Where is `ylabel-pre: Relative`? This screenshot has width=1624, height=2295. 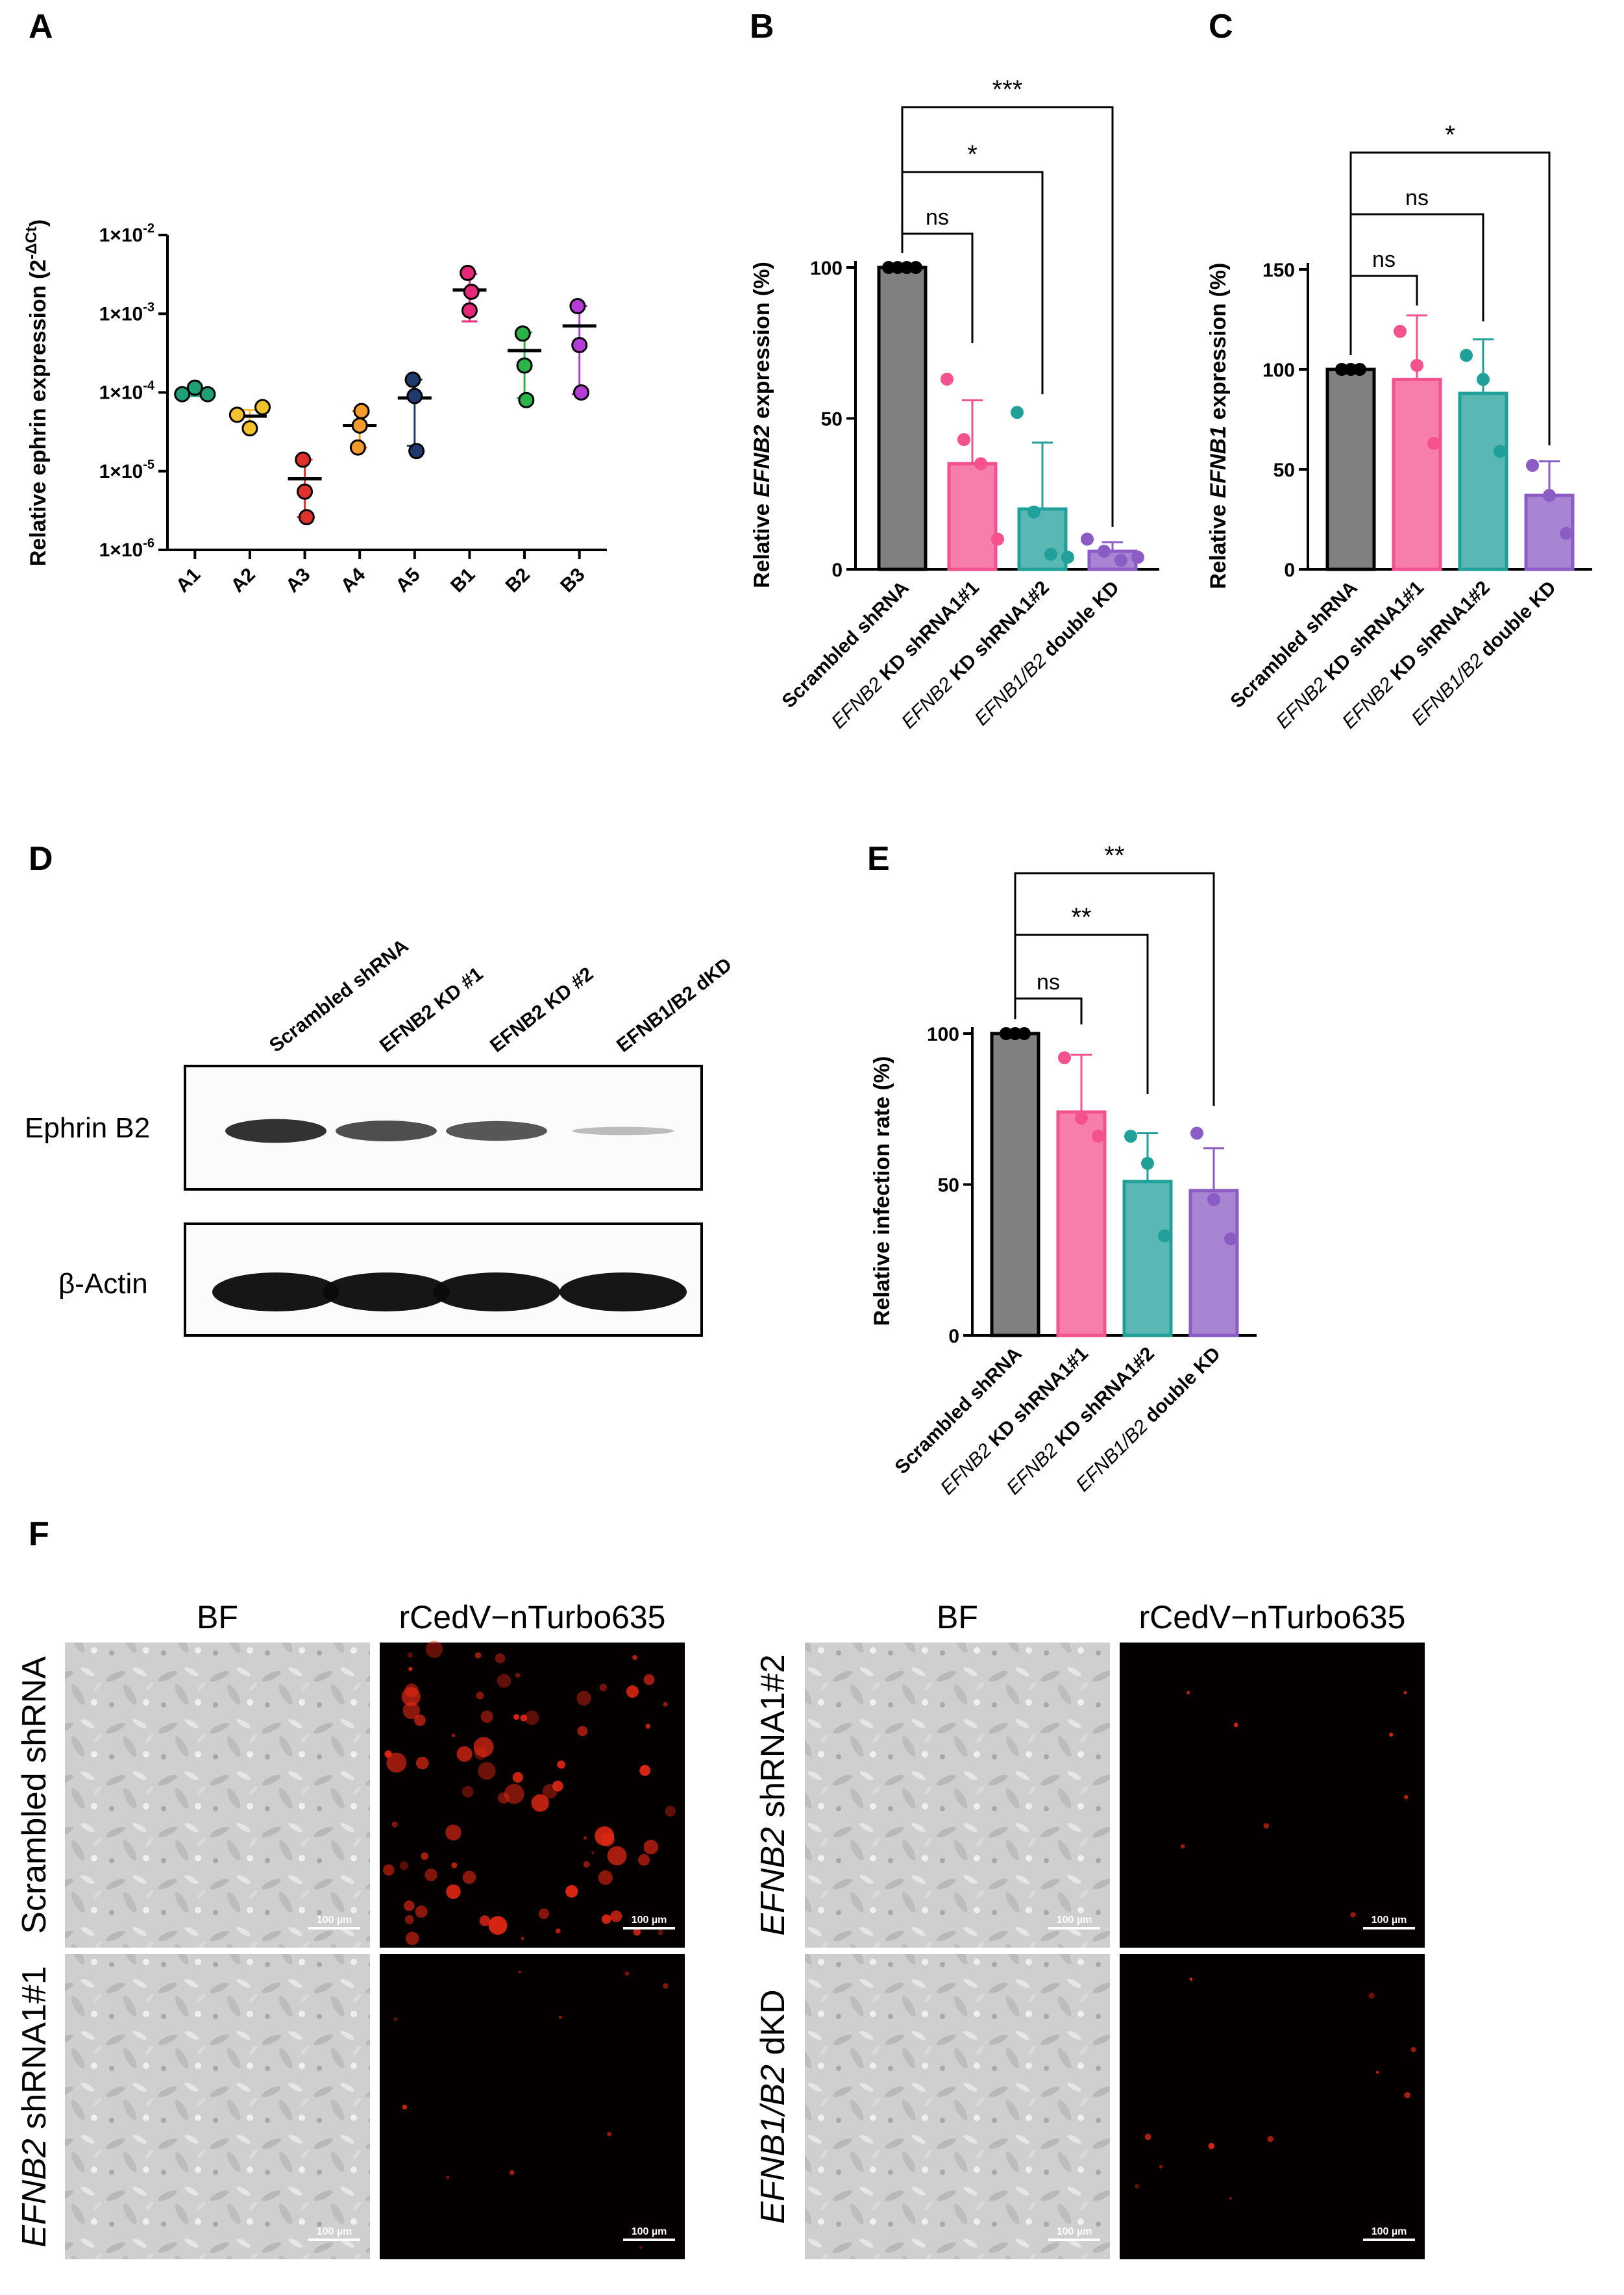
ylabel-pre: Relative is located at coordinates (762, 542).